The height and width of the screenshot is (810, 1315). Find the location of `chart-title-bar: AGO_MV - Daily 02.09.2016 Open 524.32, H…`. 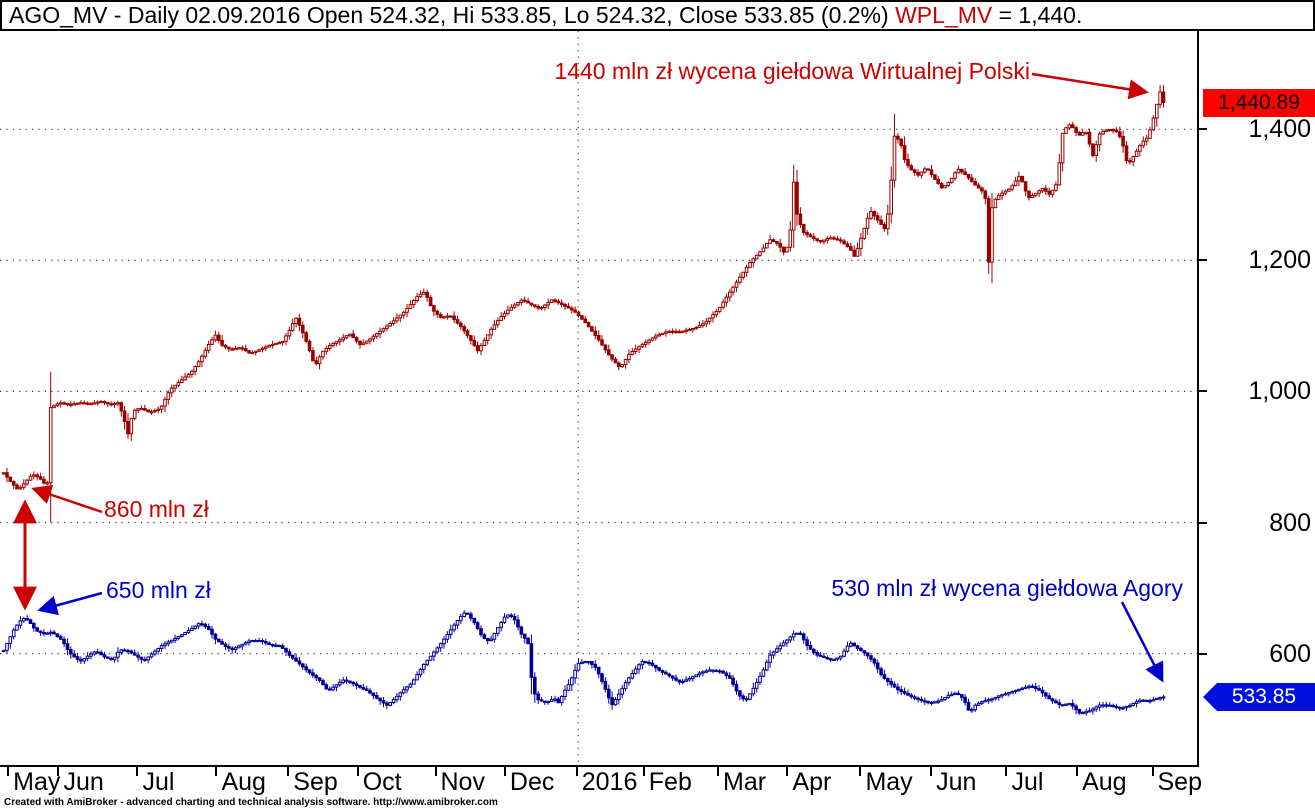

chart-title-bar: AGO_MV - Daily 02.09.2016 Open 524.32, H… is located at coordinates (657, 15).